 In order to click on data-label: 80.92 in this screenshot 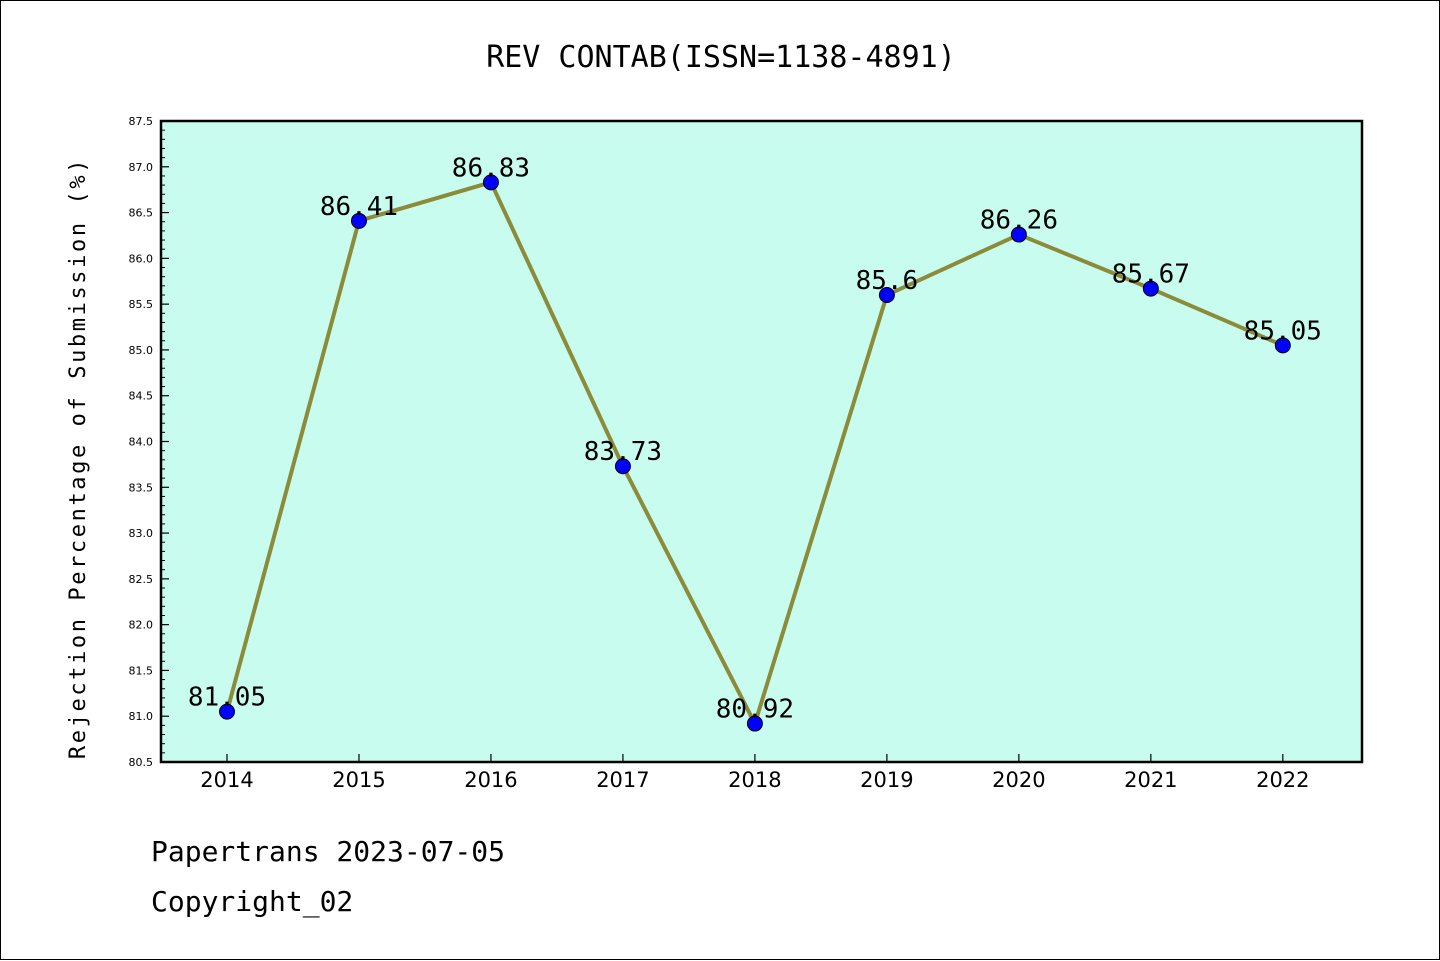, I will do `click(755, 710)`.